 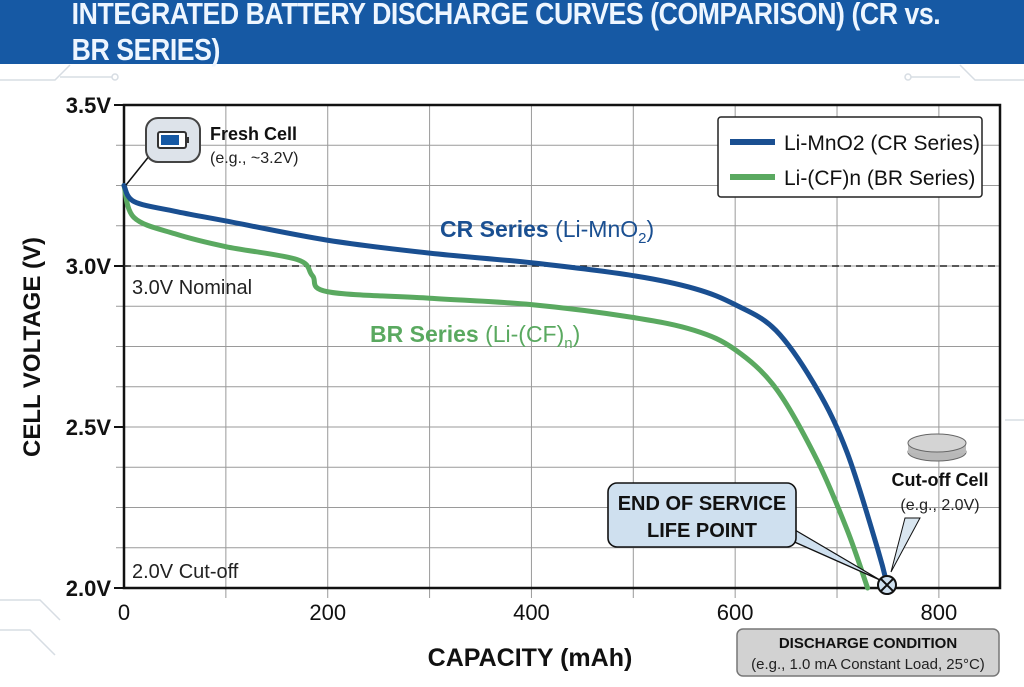 I want to click on legend-label-br: Li-(CF)n (BR Series), so click(x=879, y=178).